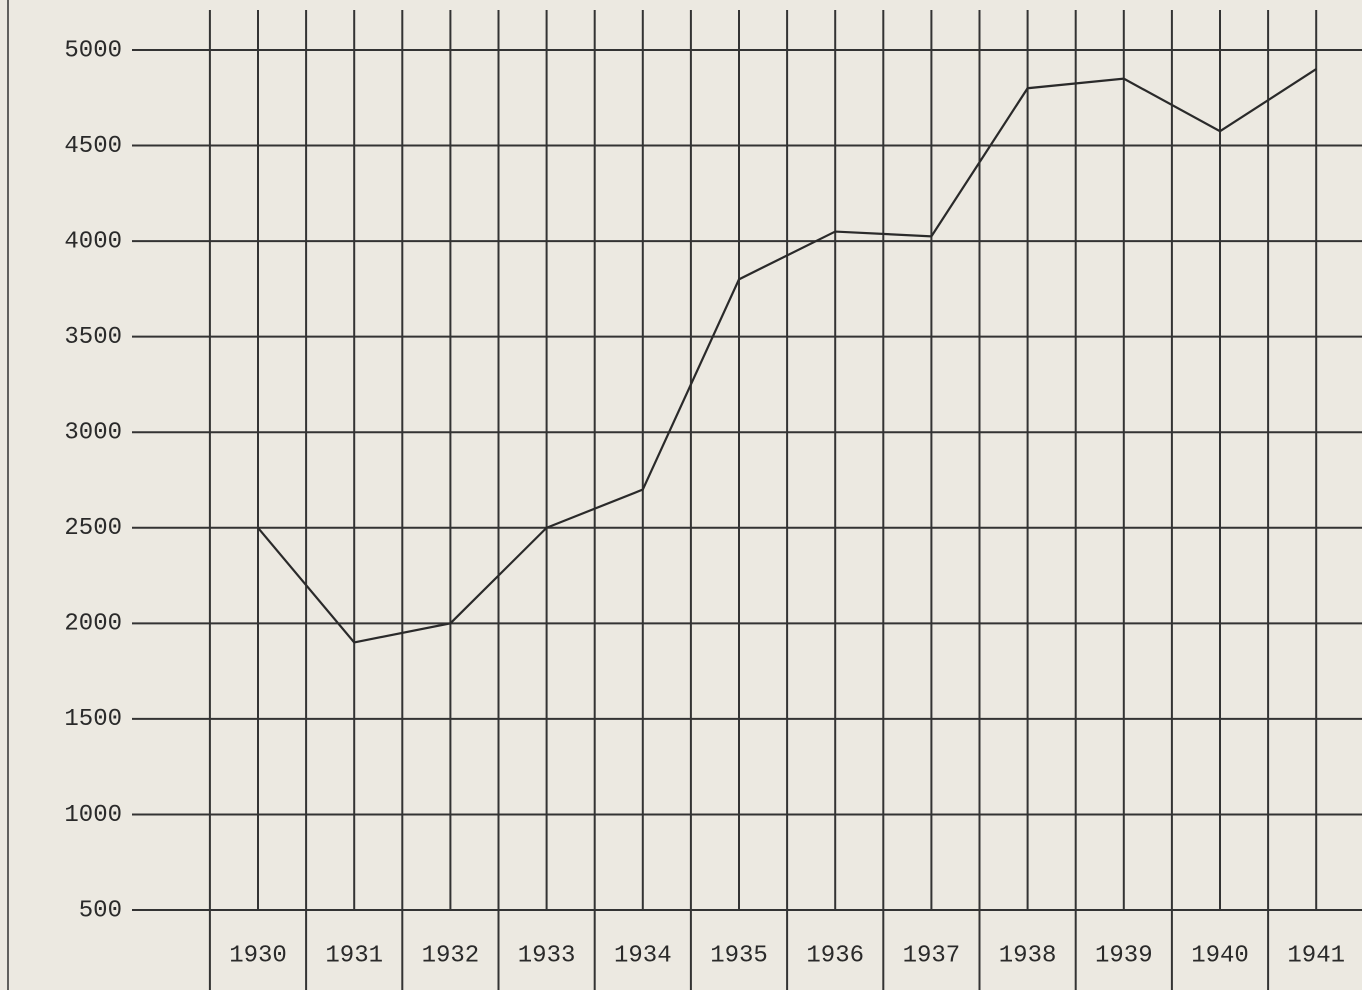  What do you see at coordinates (93, 815) in the screenshot?
I see `y-tick-label: 1000` at bounding box center [93, 815].